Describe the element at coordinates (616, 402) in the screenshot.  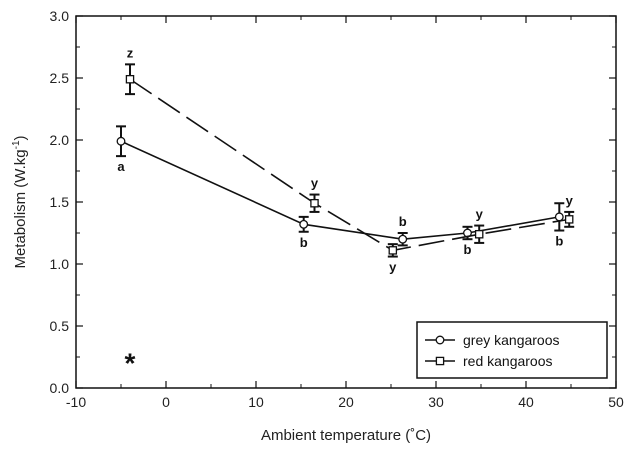
I see `x-tick-label: 50` at that location.